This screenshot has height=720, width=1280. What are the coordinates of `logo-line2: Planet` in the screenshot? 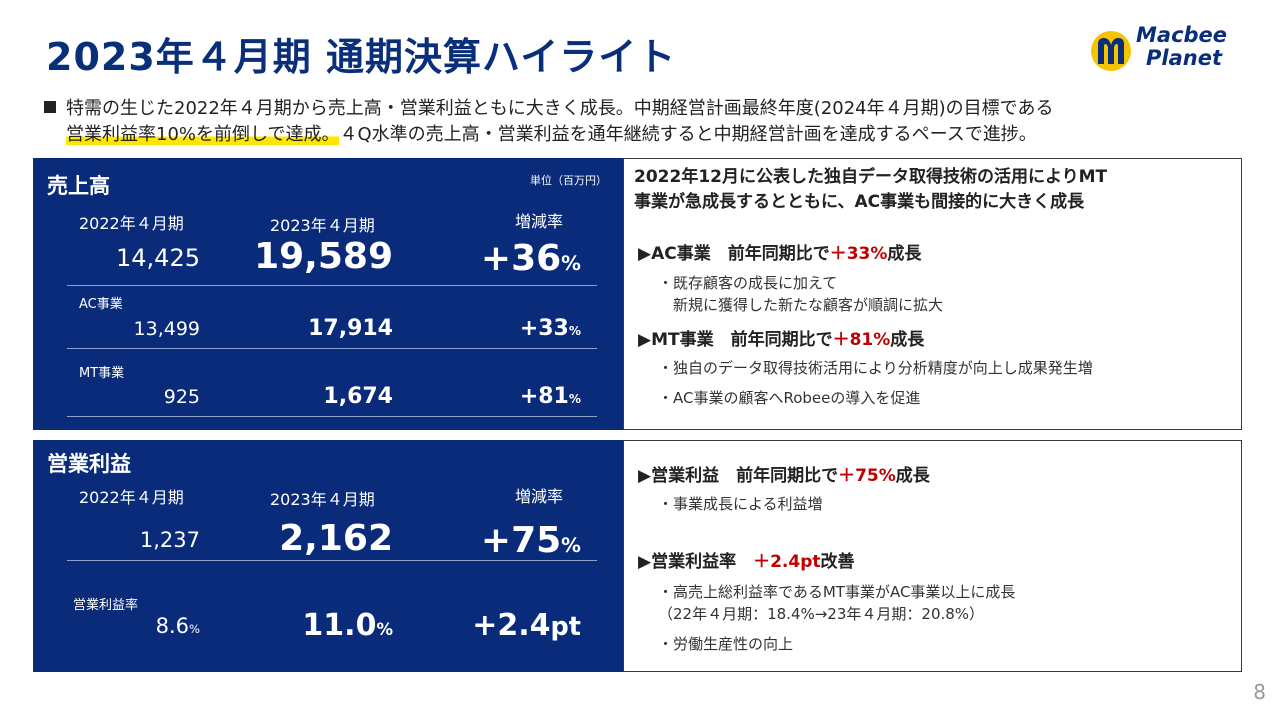 It's located at (1184, 58).